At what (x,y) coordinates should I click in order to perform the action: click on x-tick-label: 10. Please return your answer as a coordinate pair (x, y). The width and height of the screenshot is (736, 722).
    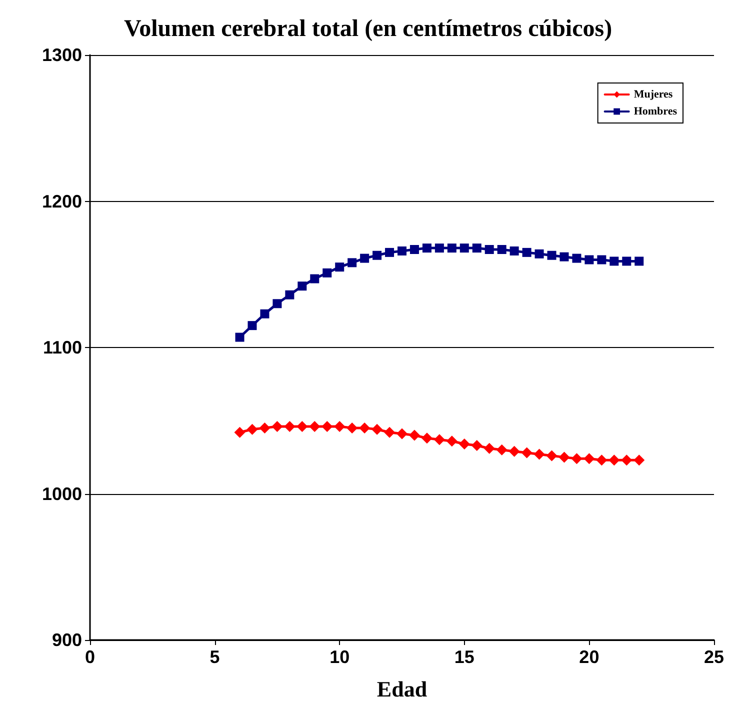
    Looking at the image, I should click on (340, 657).